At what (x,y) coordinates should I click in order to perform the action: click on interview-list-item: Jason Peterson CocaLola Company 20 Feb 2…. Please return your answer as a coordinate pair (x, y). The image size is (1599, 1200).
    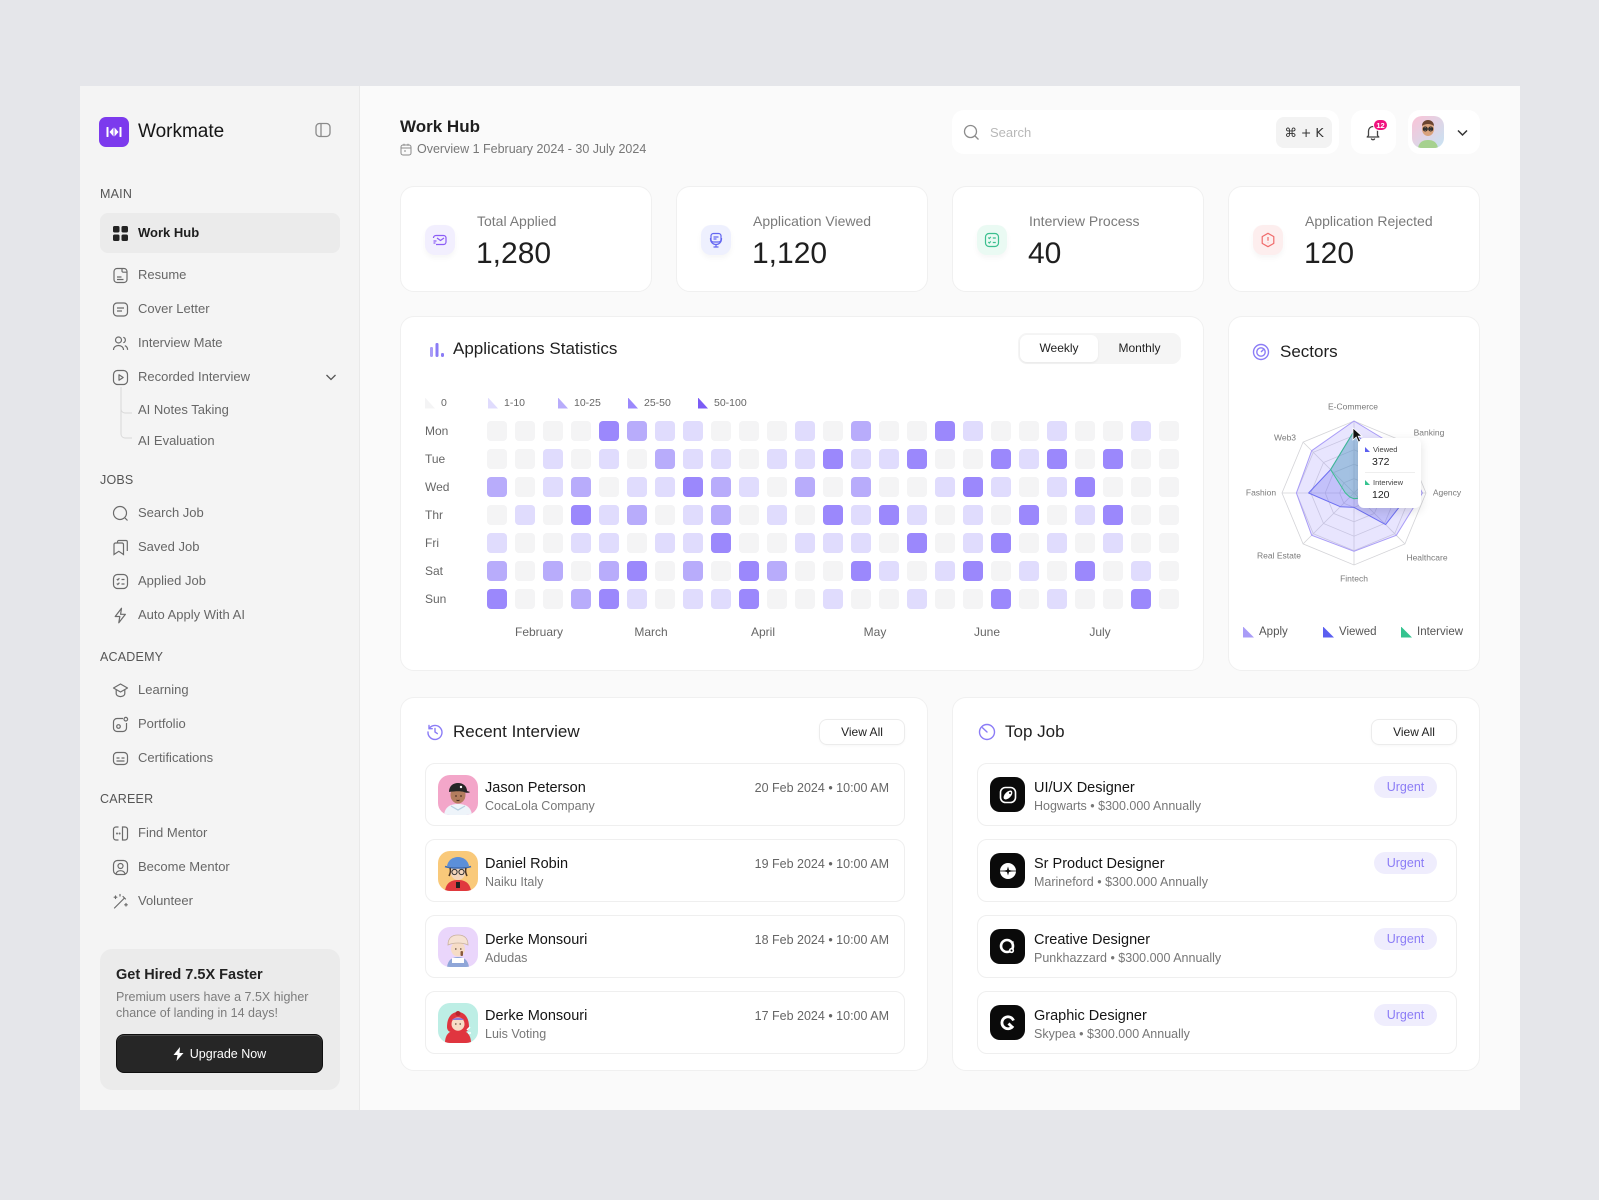
    Looking at the image, I should click on (665, 794).